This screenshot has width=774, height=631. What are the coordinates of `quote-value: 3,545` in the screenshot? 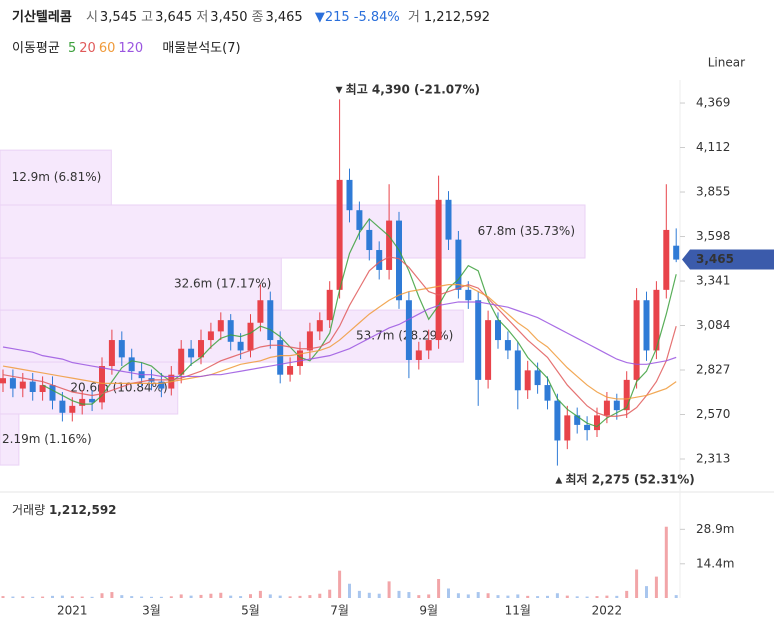 It's located at (118, 17).